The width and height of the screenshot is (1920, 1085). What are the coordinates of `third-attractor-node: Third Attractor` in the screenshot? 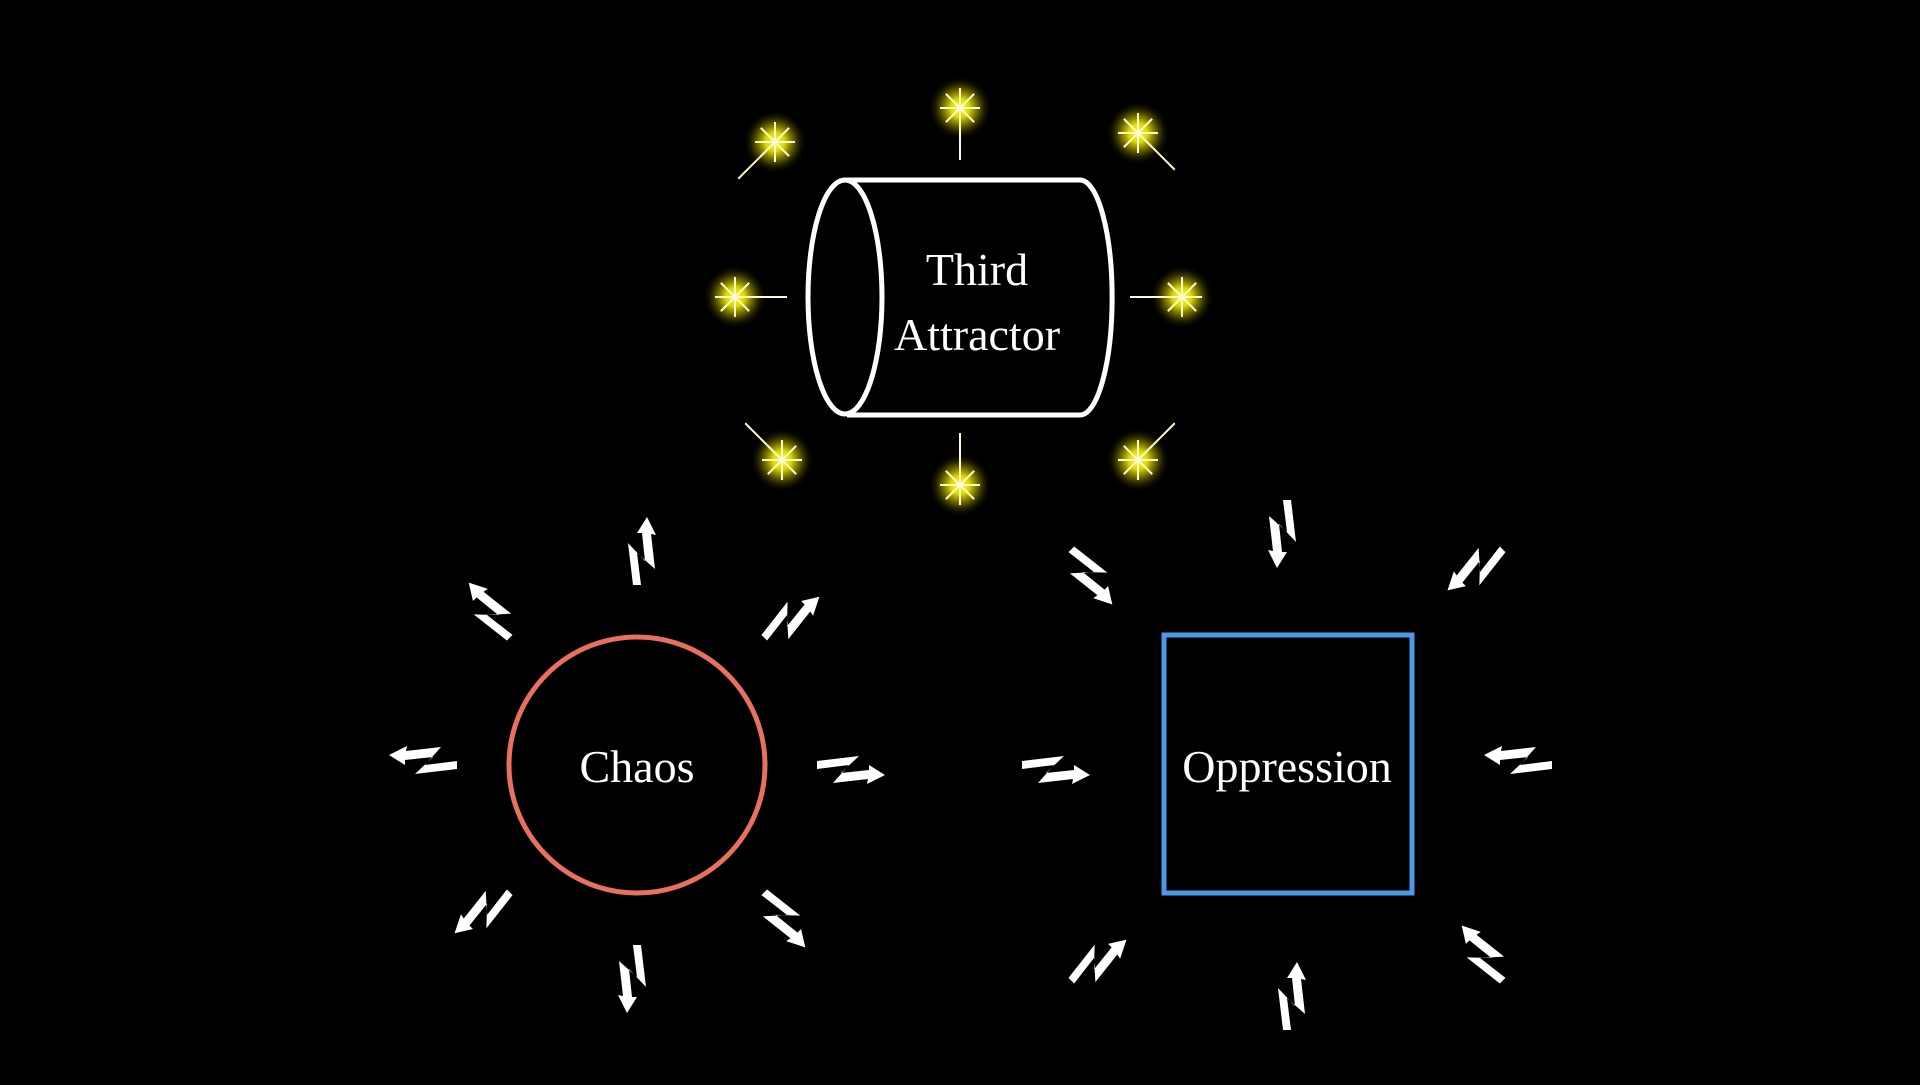 It's located at (960, 297).